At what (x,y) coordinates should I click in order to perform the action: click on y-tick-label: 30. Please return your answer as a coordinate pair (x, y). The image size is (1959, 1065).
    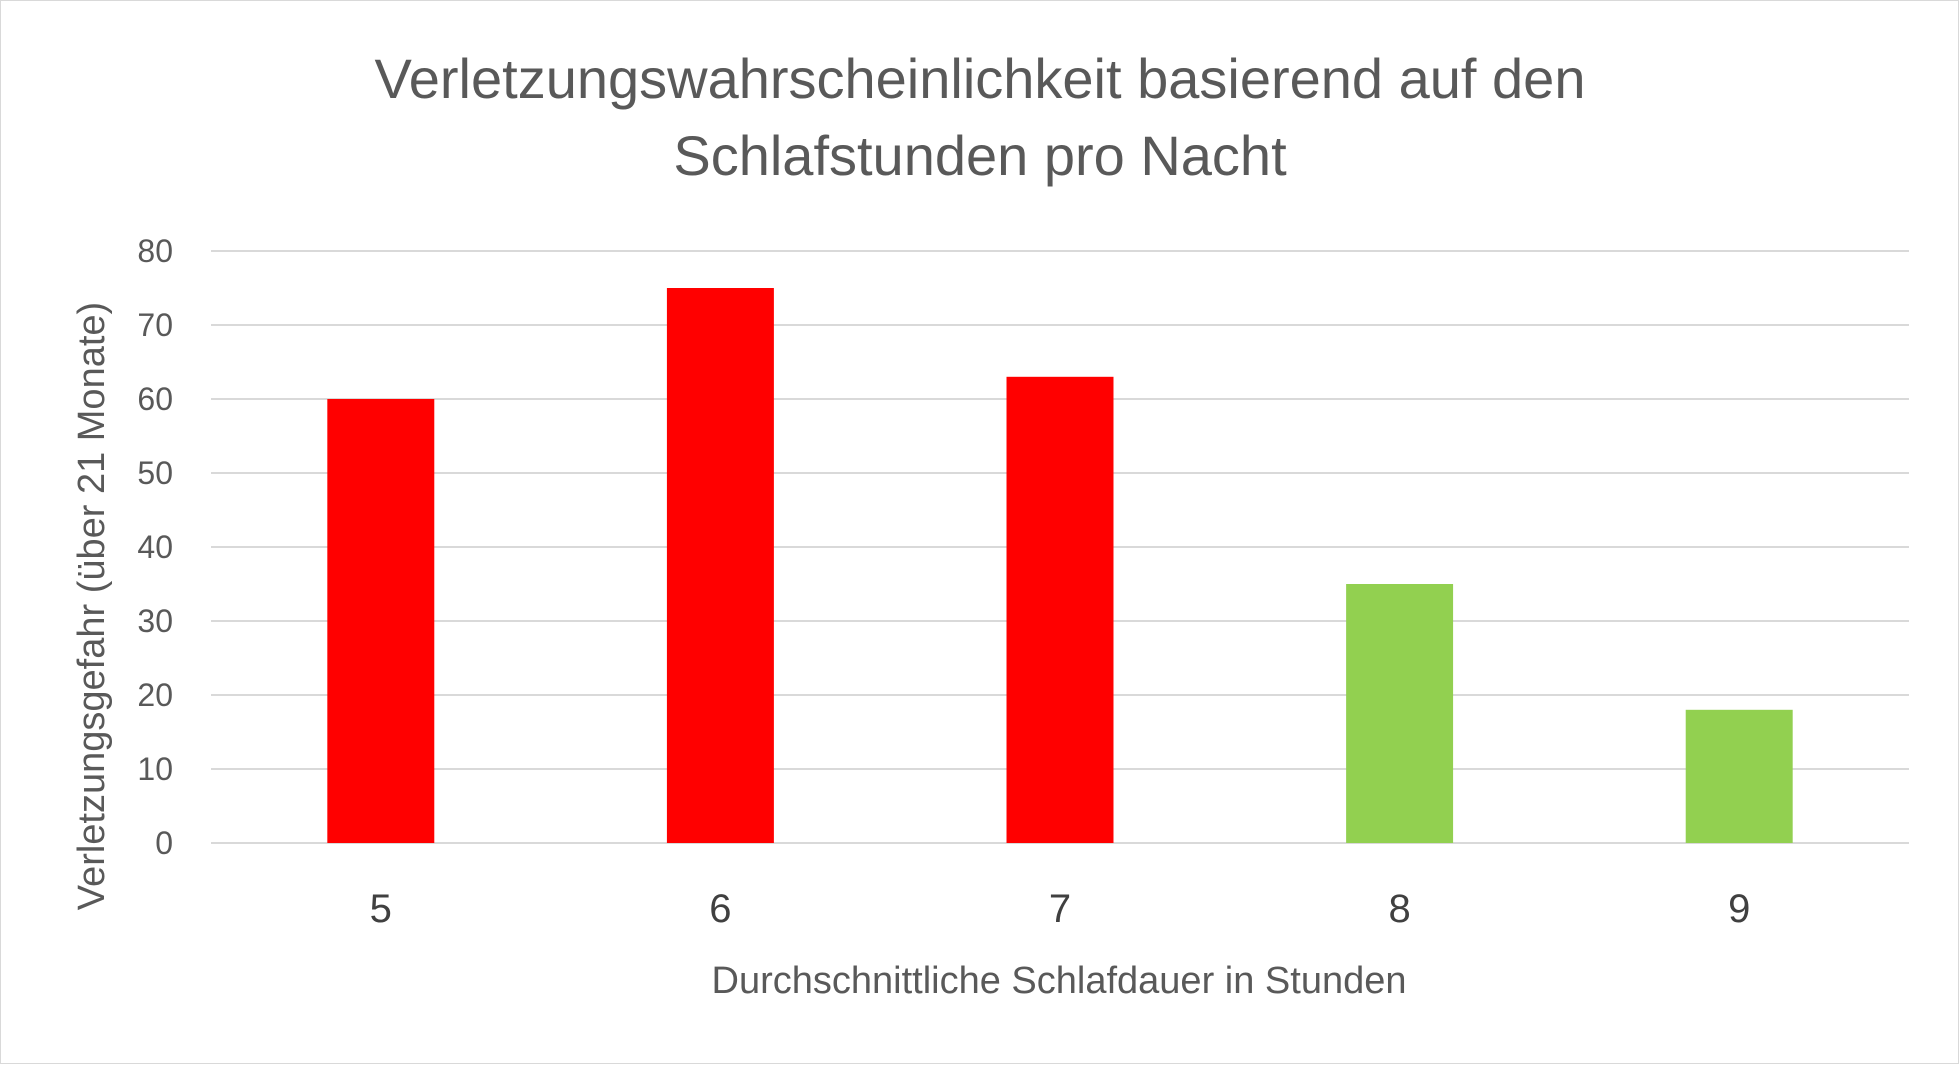
    Looking at the image, I should click on (155, 621).